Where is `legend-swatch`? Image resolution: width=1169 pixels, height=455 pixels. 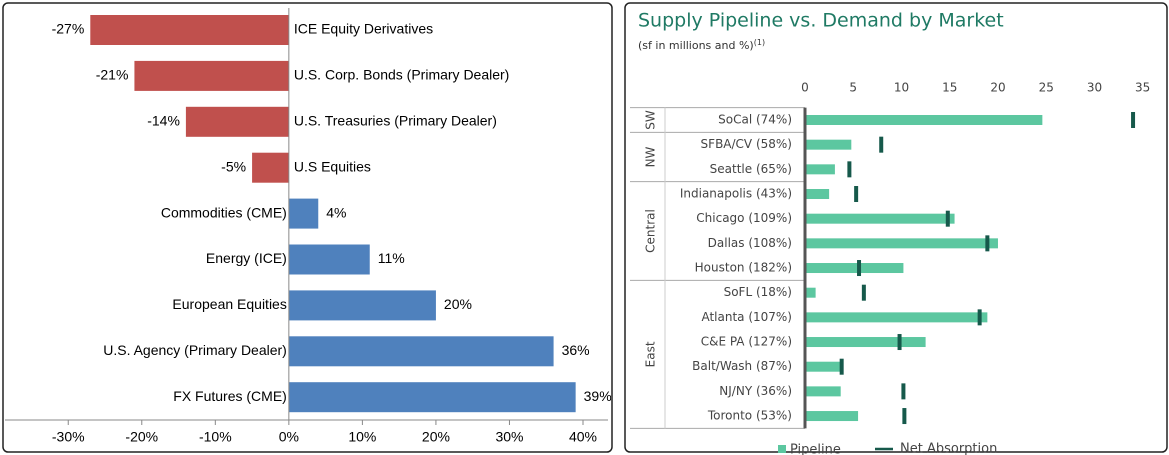
legend-swatch is located at coordinates (782, 449).